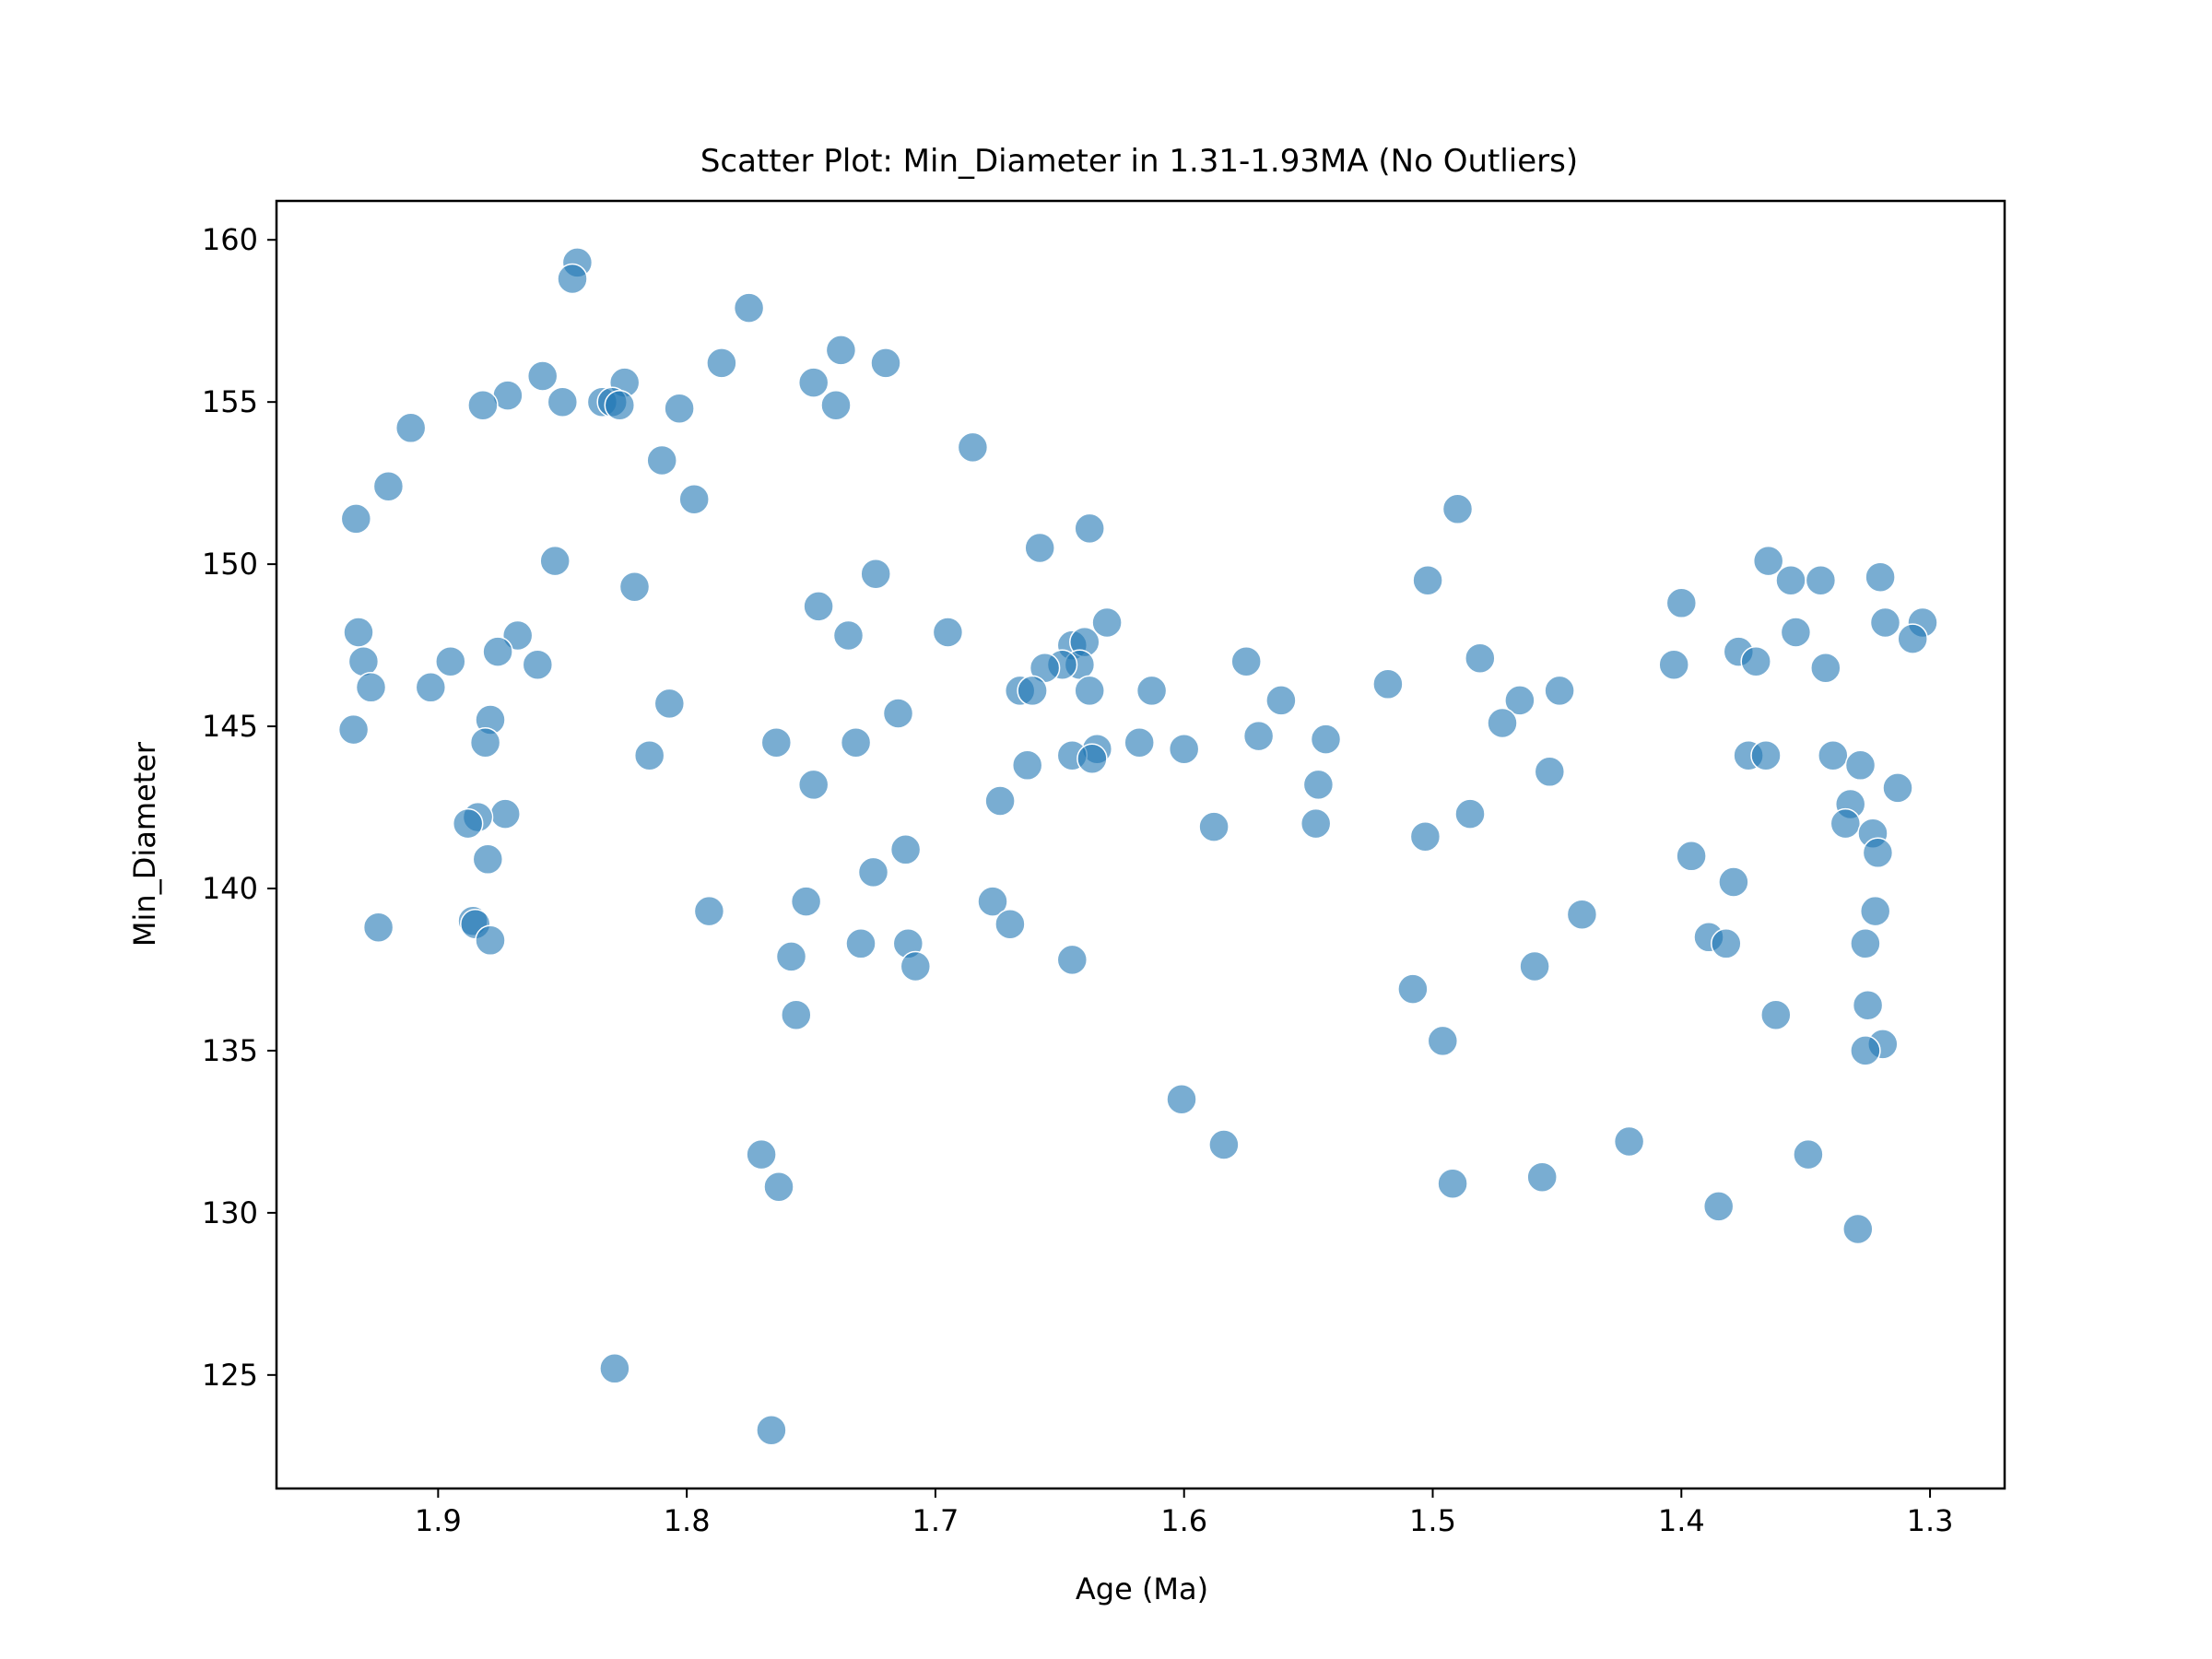 The width and height of the screenshot is (2212, 1659). Describe the element at coordinates (1681, 1520) in the screenshot. I see `x-tick-label: 1.4` at that location.